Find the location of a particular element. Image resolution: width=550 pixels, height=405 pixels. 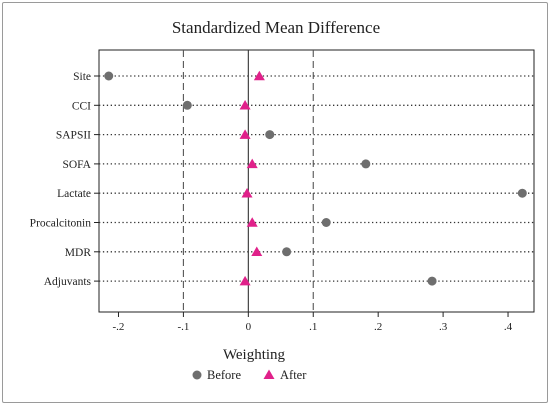

after-point-sofa is located at coordinates (252, 163).